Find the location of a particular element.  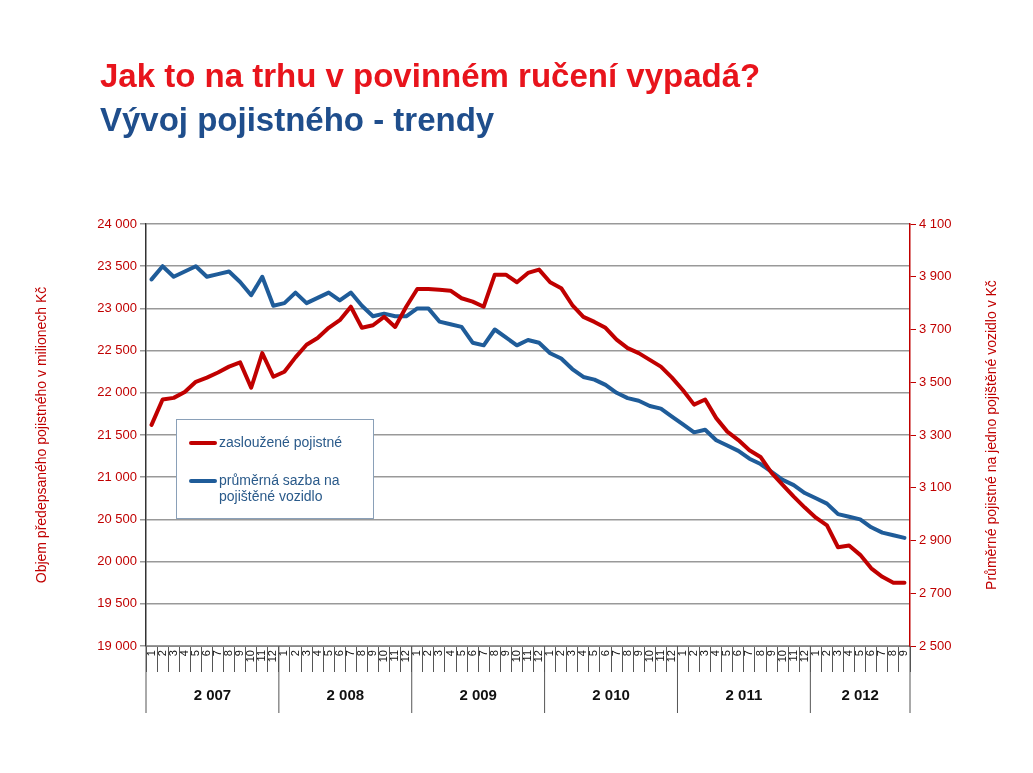

y-tick-label: 20 000 is located at coordinates (117, 561).